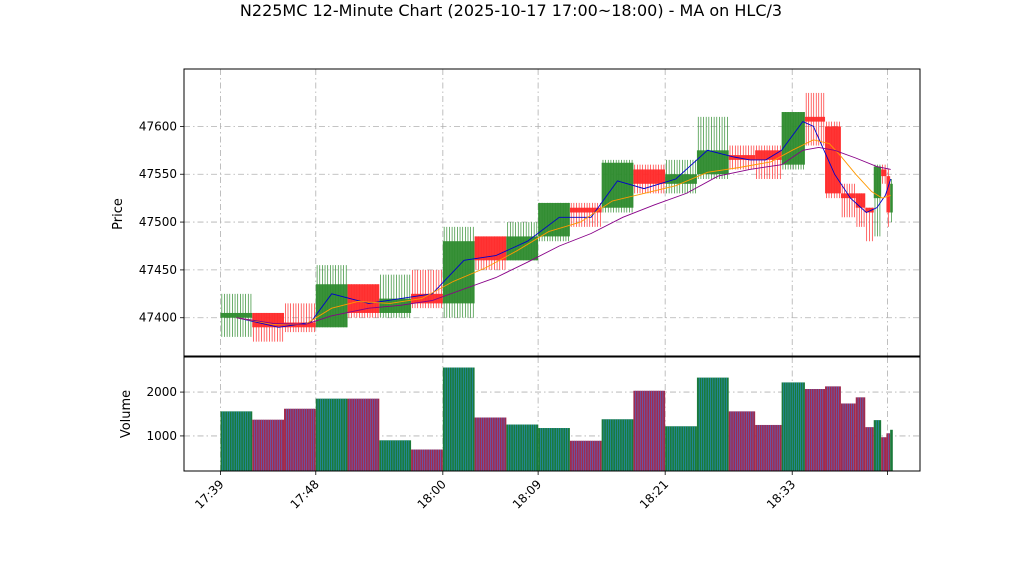  Describe the element at coordinates (158, 270) in the screenshot. I see `price-tick-label: 47450` at that location.